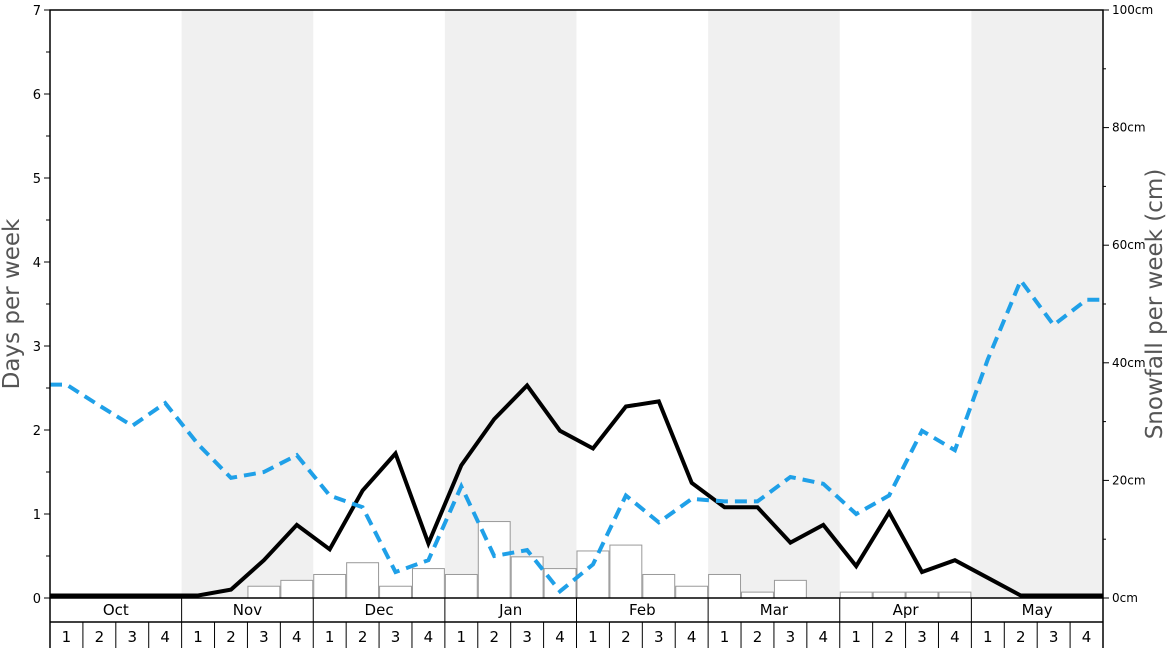  Describe the element at coordinates (37, 179) in the screenshot. I see `left-tick-label: 5` at that location.